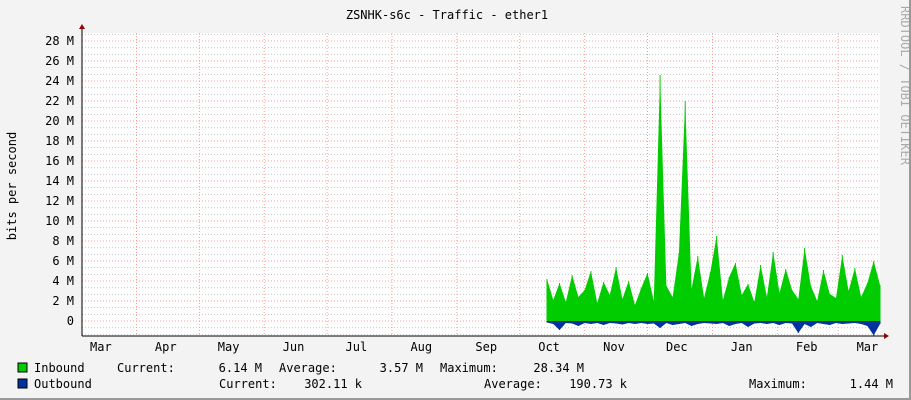 This screenshot has height=400, width=911. I want to click on watermark: RRDTOOL / TOBI OETIKER, so click(904, 86).